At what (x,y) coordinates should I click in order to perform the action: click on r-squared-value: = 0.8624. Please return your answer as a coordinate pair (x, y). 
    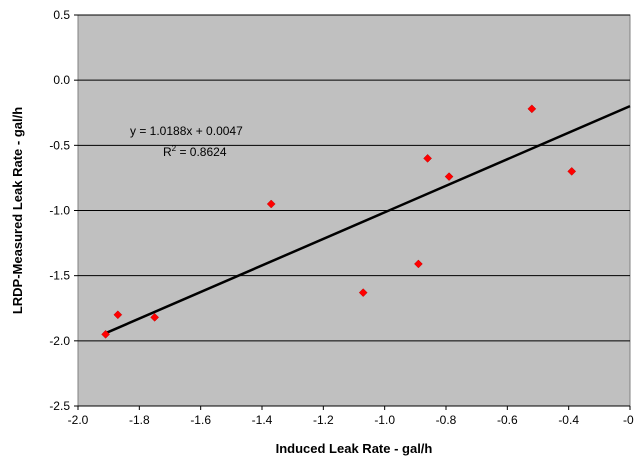
    Looking at the image, I should click on (201, 152).